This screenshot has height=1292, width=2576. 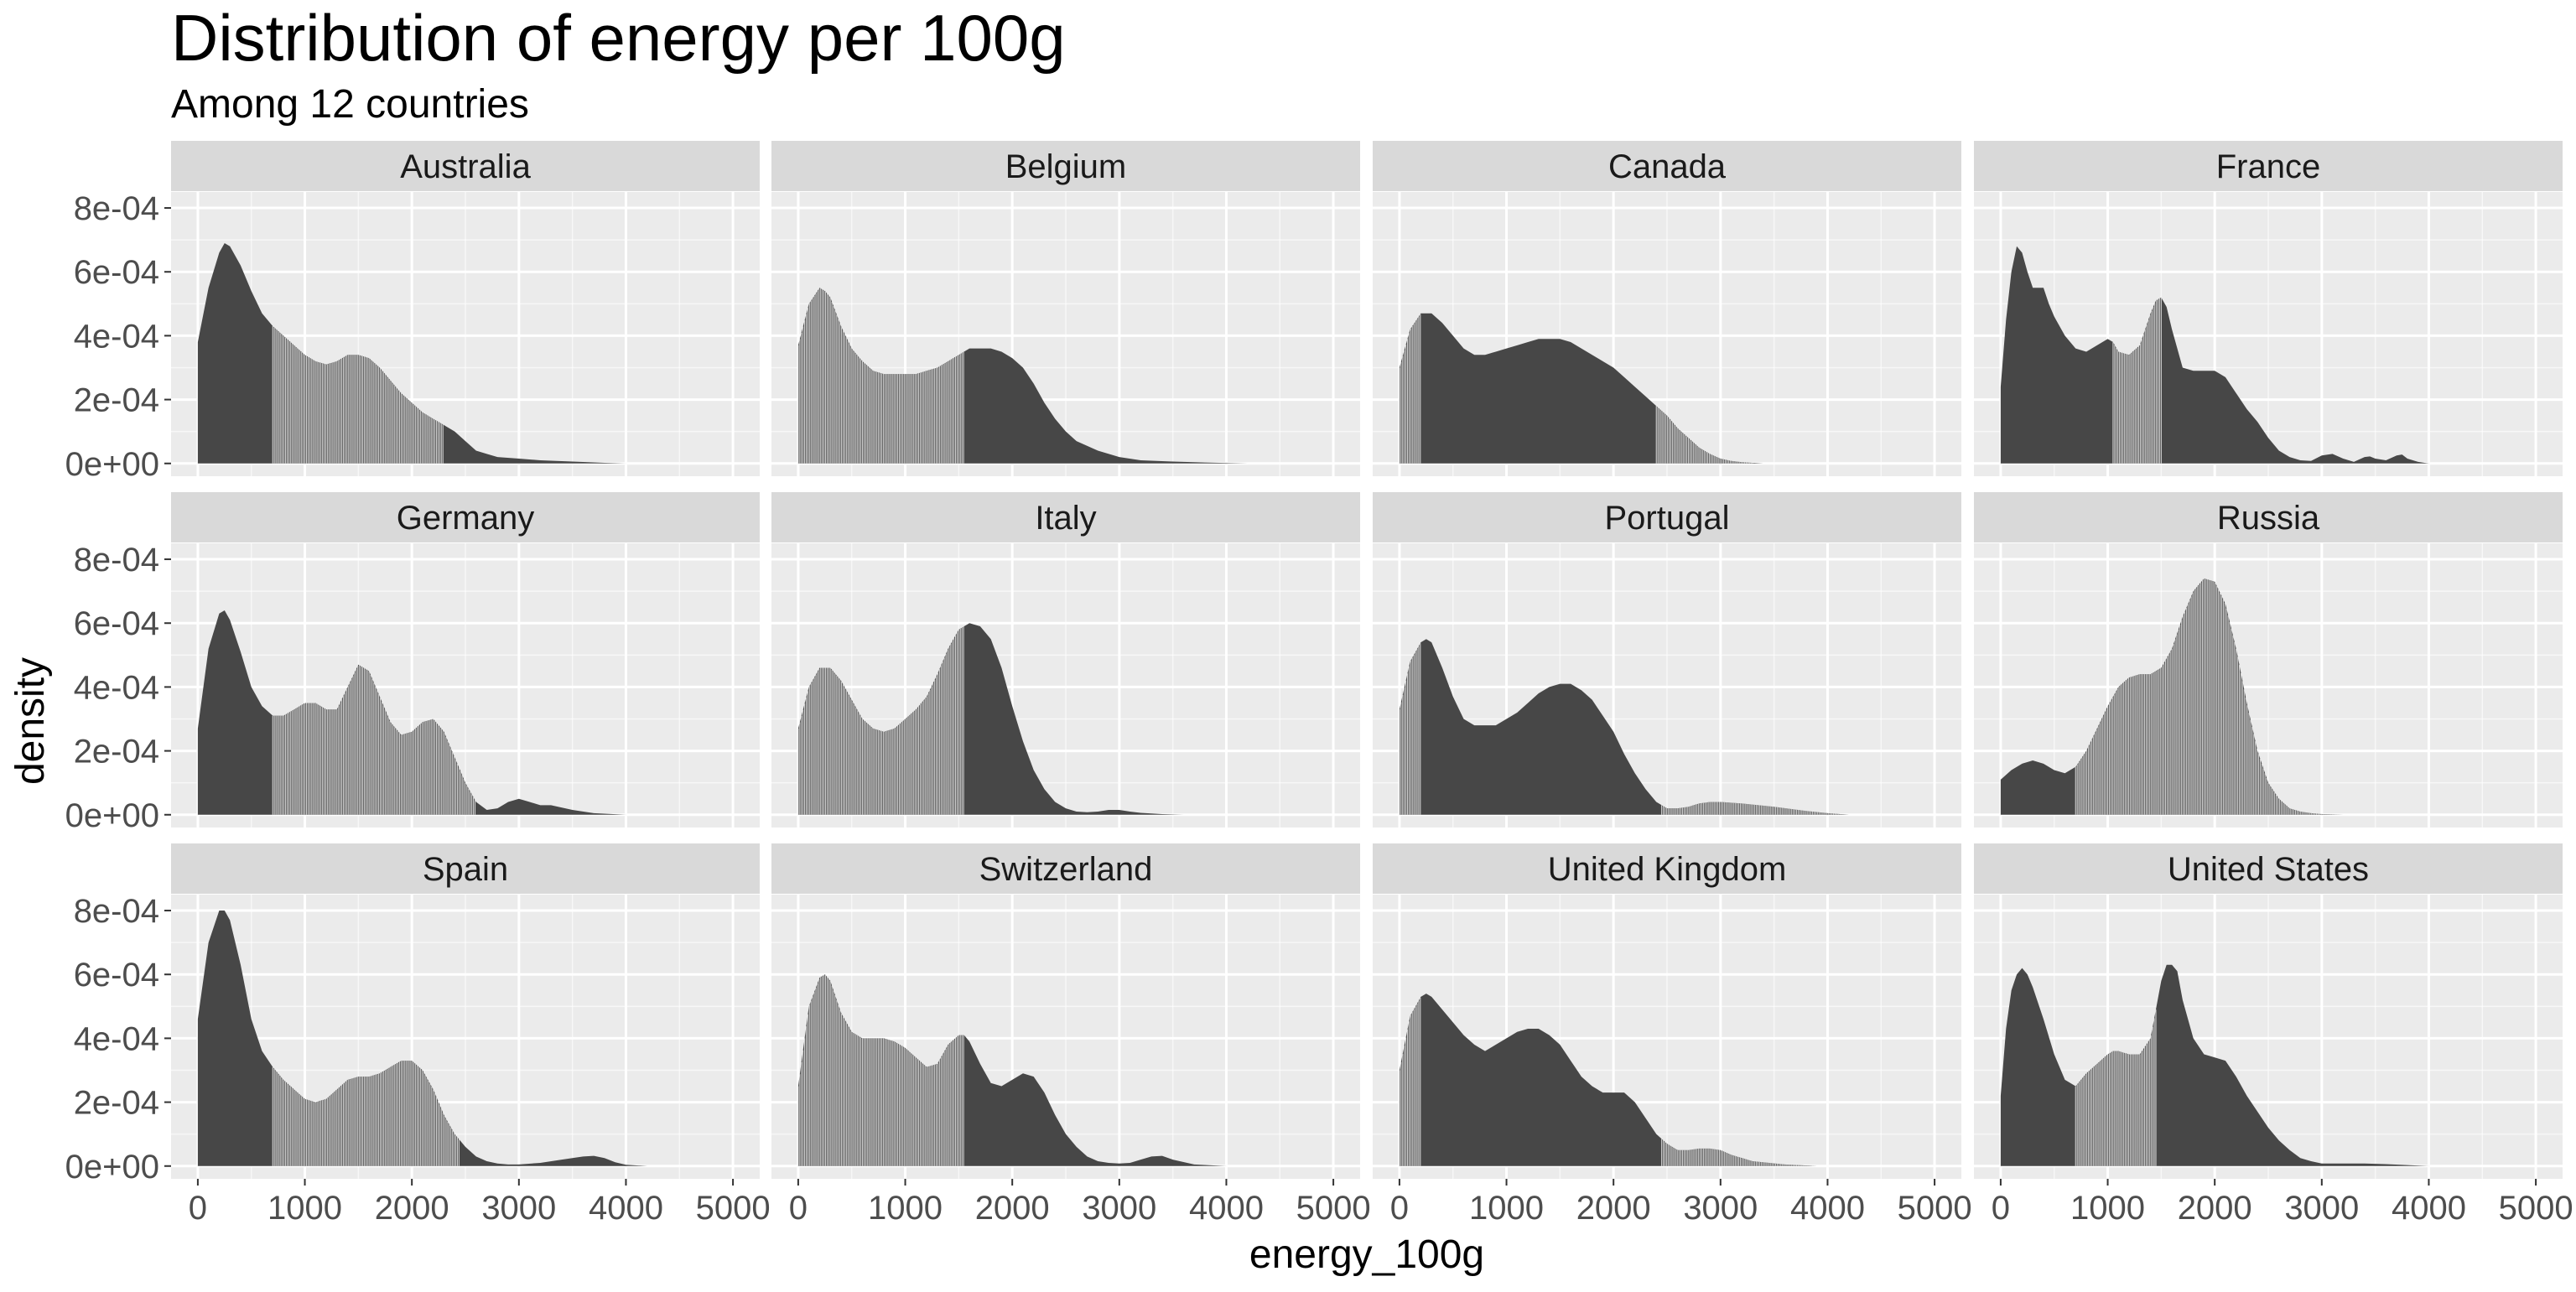 I want to click on facet-label: Australia, so click(x=465, y=166).